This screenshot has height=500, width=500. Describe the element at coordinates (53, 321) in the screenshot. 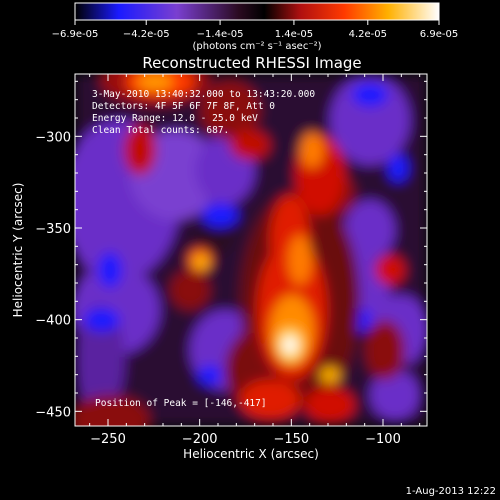

I see `y-tick-label: −400` at that location.